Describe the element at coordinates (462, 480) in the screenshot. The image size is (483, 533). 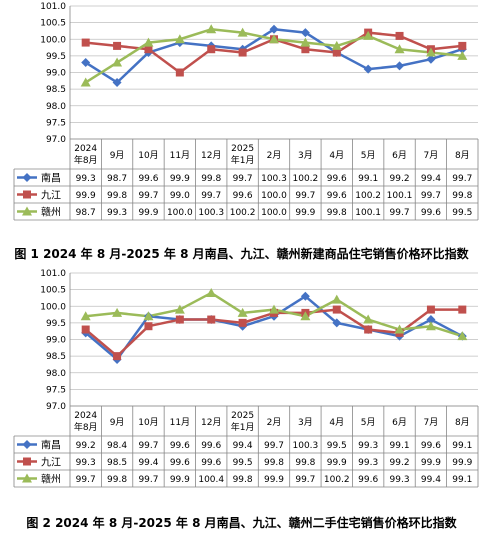
I see `chart-2-data-label: 99.1` at that location.